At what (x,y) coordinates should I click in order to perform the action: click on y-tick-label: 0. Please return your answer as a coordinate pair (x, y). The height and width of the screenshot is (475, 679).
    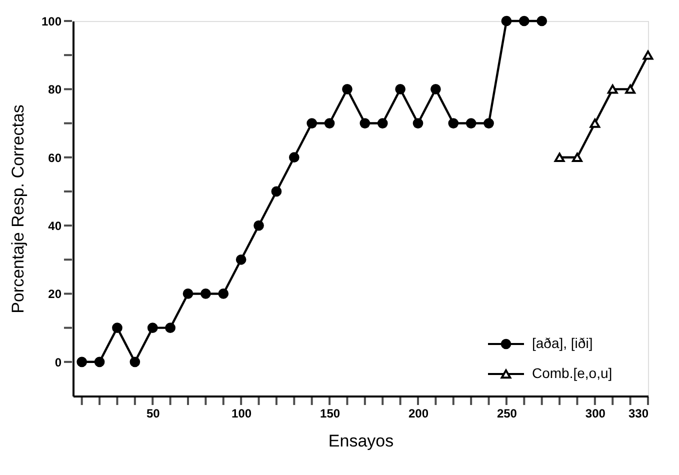
    Looking at the image, I should click on (58, 362).